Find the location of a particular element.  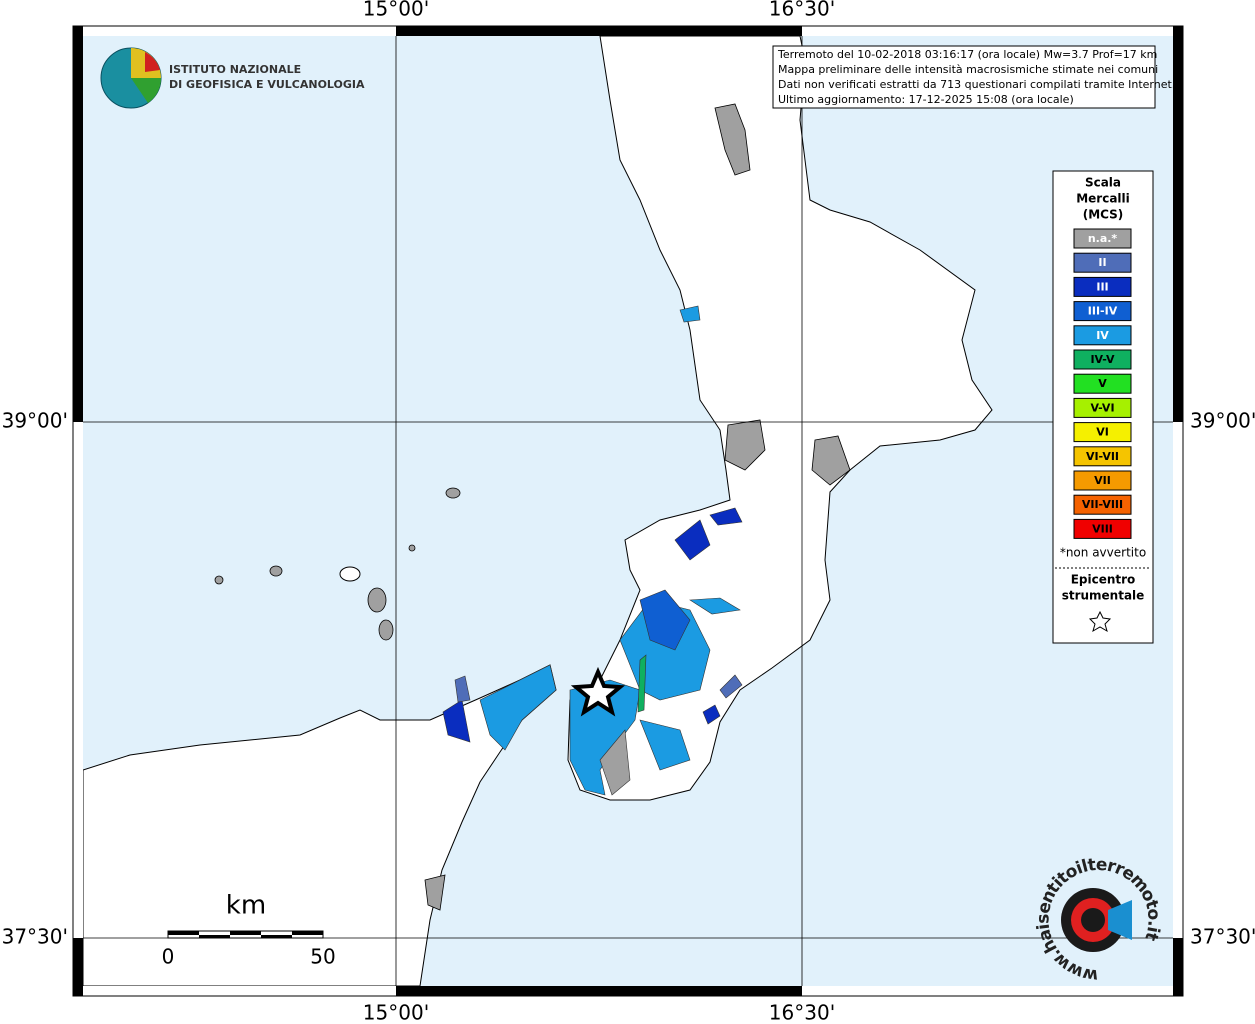

logo-text: DI GEOFISICA E VULCANOLOGIA is located at coordinates (267, 84).